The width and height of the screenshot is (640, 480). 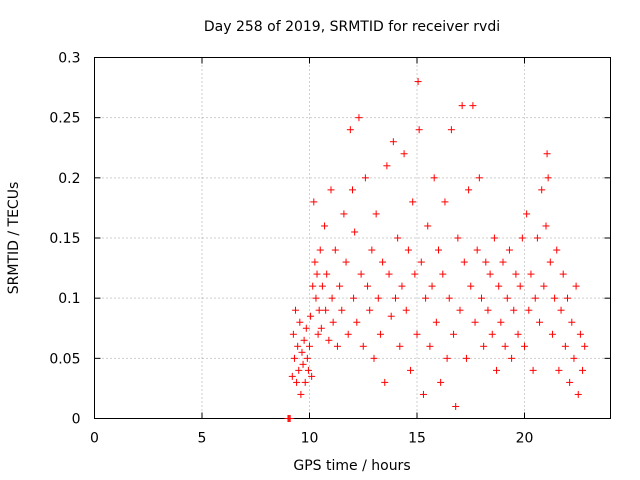 What do you see at coordinates (69, 299) in the screenshot?
I see `y-tick-label: 0.1` at bounding box center [69, 299].